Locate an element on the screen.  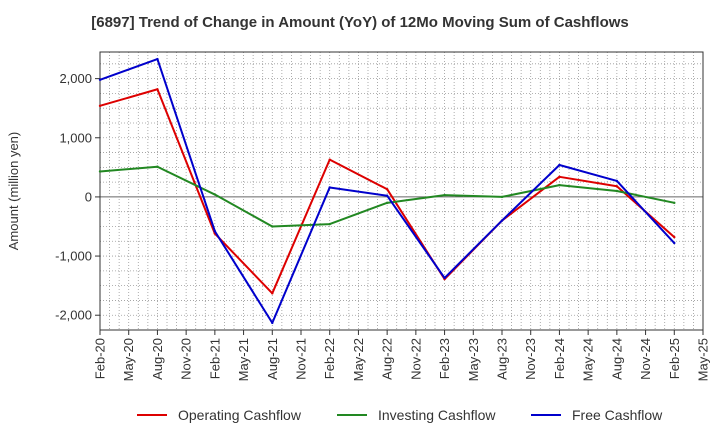
y-axis-ticks: -2,000 -1,000 0 1,000 2,000 is located at coordinates (77, 197).